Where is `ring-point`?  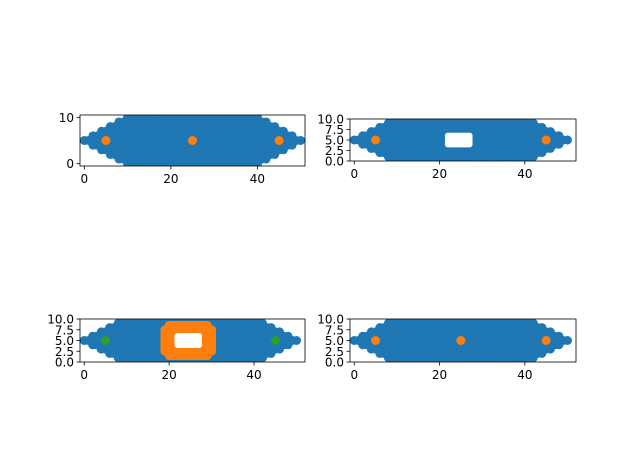 ring-point is located at coordinates (207, 325).